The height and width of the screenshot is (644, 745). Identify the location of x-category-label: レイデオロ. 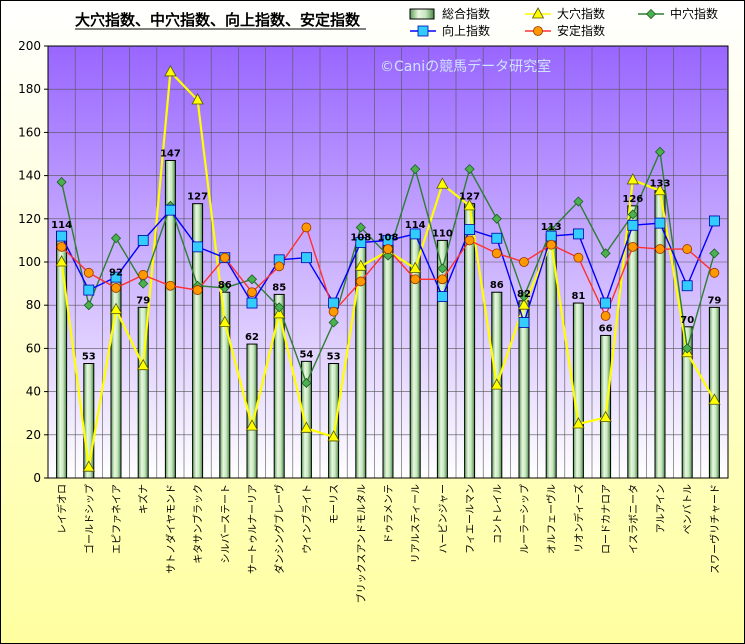
(62, 509).